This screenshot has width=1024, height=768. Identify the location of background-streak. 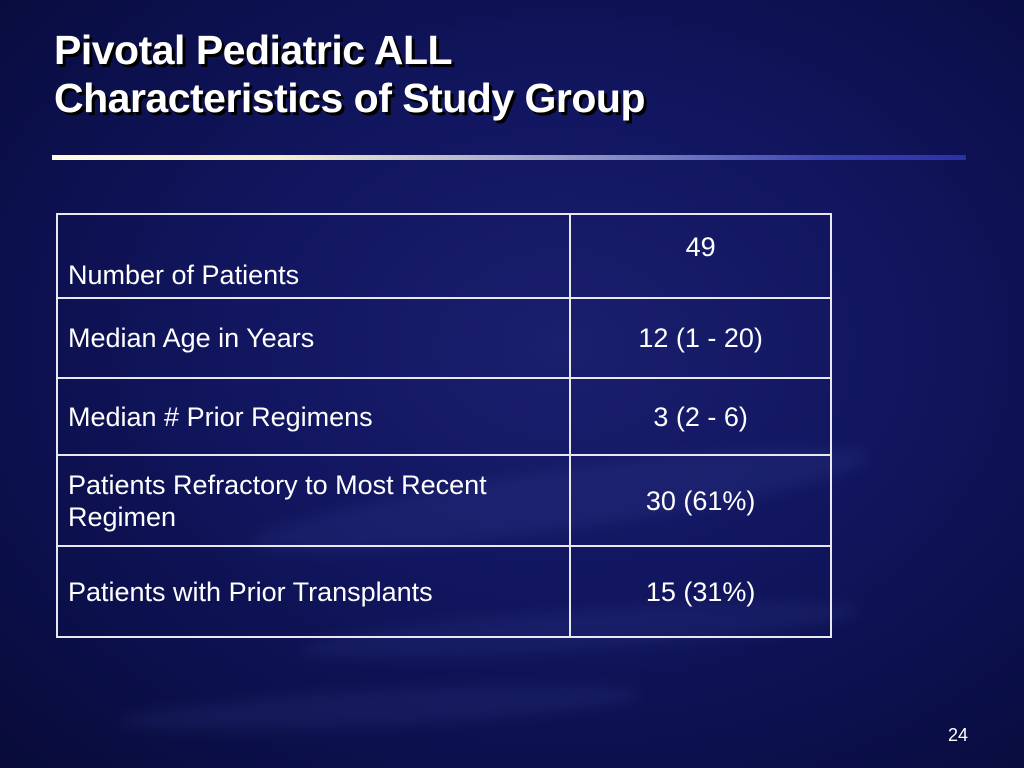
(380, 708).